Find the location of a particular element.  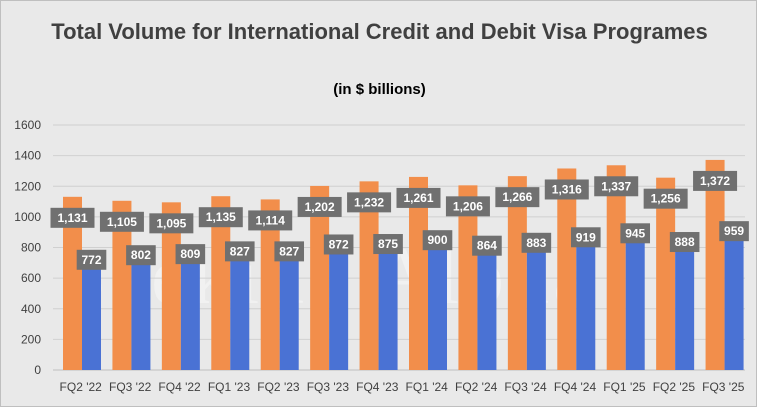

y-tick-label: 1600 is located at coordinates (27, 125).